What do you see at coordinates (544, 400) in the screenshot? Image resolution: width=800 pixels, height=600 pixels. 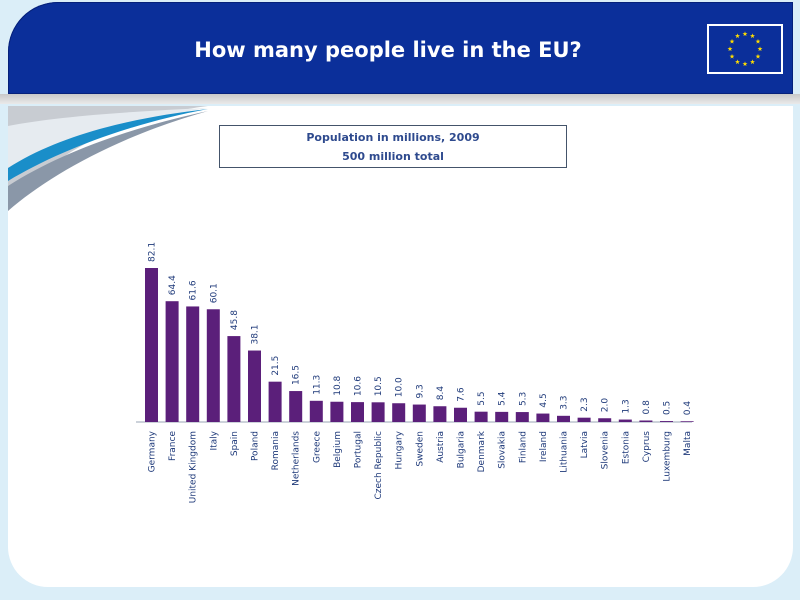 I see `value-label: 4.5` at bounding box center [544, 400].